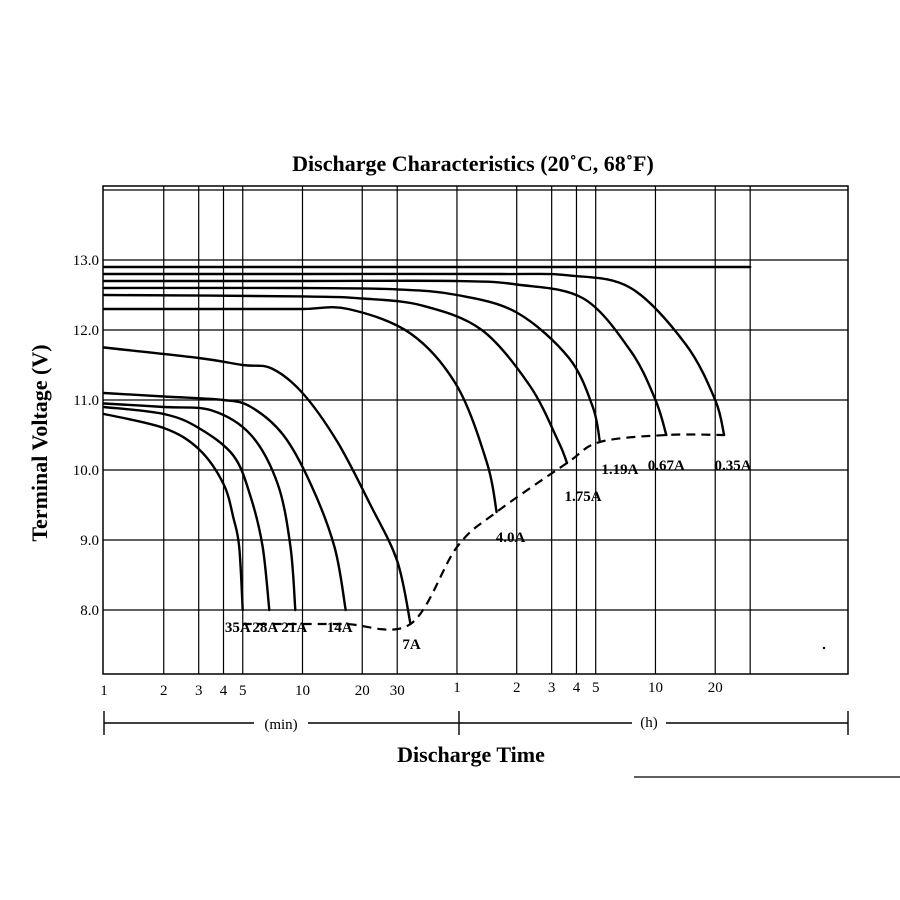 The height and width of the screenshot is (900, 900). What do you see at coordinates (397, 691) in the screenshot?
I see `x-tick-label-min: 30` at bounding box center [397, 691].